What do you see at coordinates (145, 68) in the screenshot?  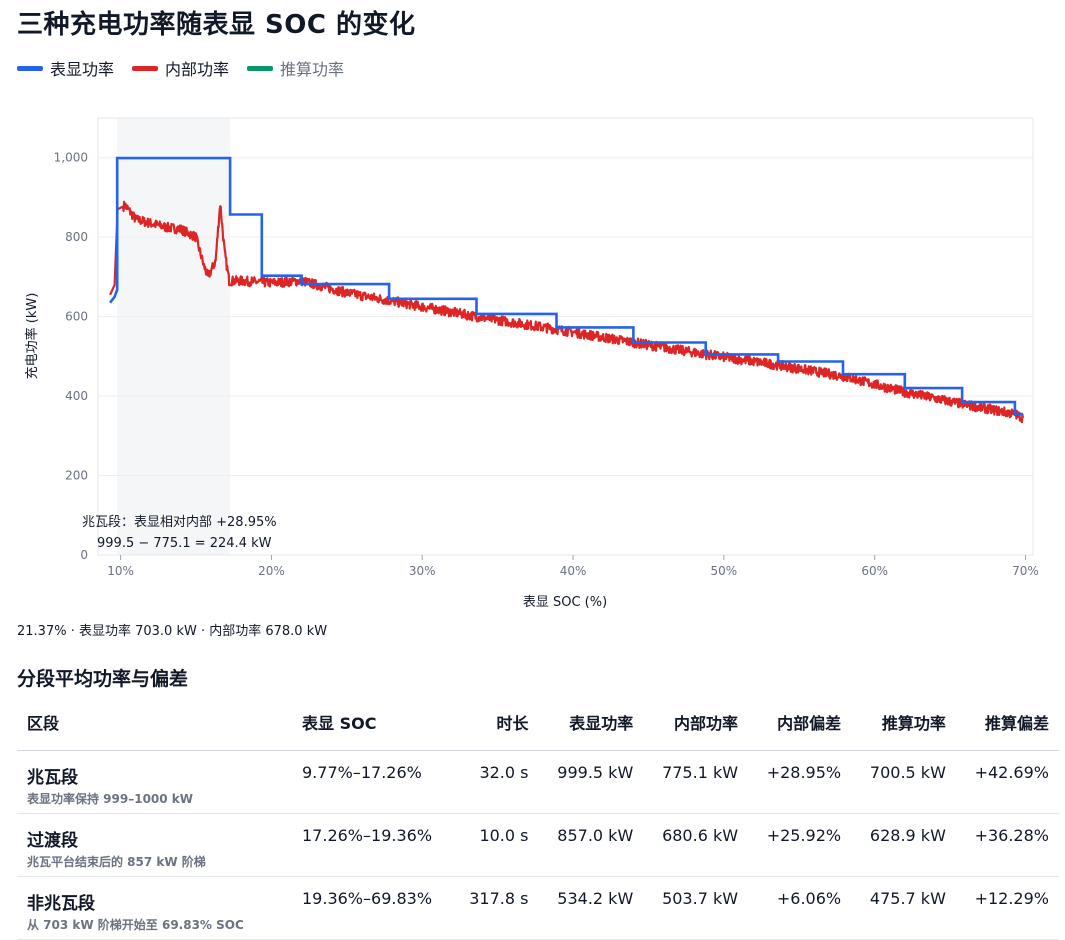 I see `legend-swatch-internal` at bounding box center [145, 68].